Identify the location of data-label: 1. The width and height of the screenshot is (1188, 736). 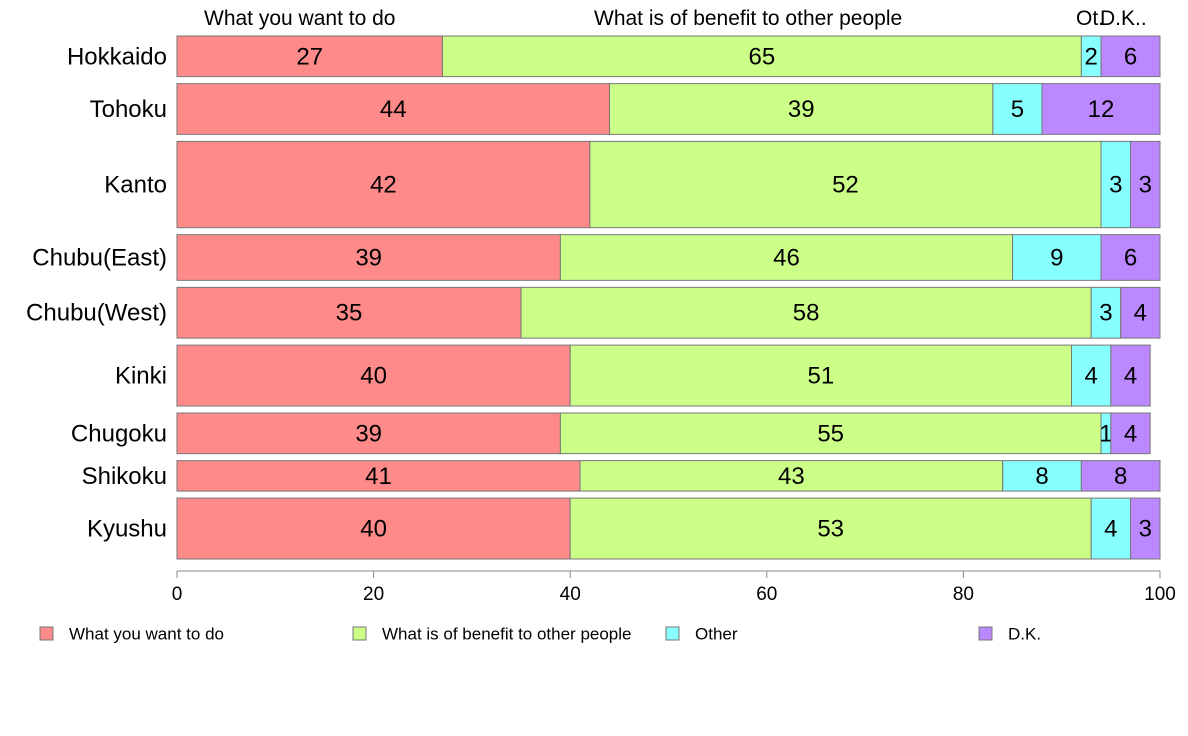
(1105, 433).